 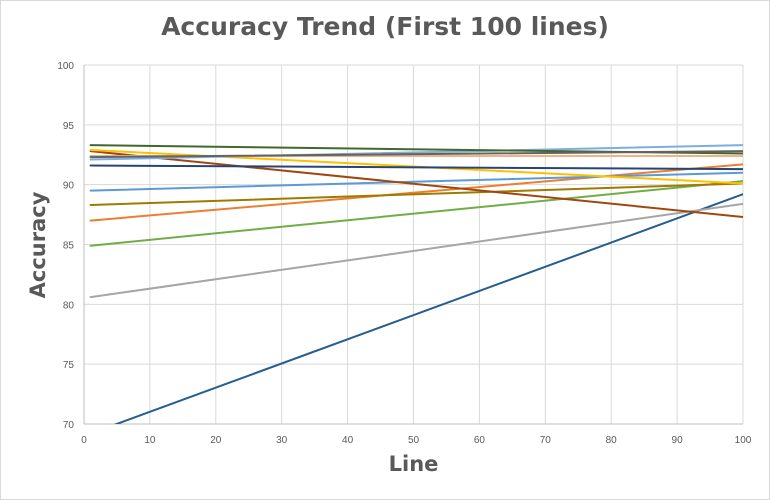 I want to click on x-tick-label: 50, so click(x=414, y=440).